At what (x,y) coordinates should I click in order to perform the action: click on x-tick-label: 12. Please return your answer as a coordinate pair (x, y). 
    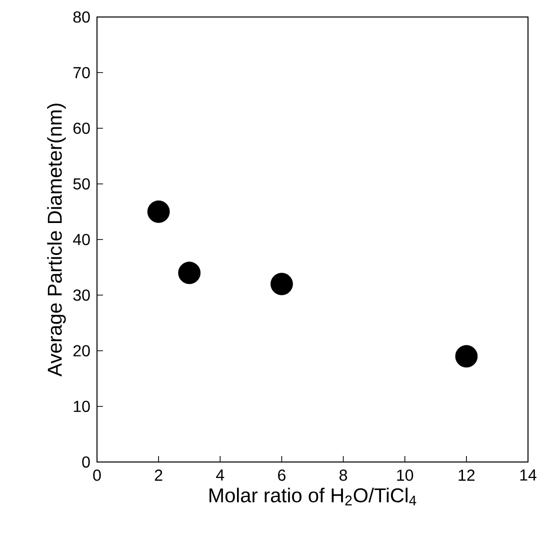
    Looking at the image, I should click on (466, 475).